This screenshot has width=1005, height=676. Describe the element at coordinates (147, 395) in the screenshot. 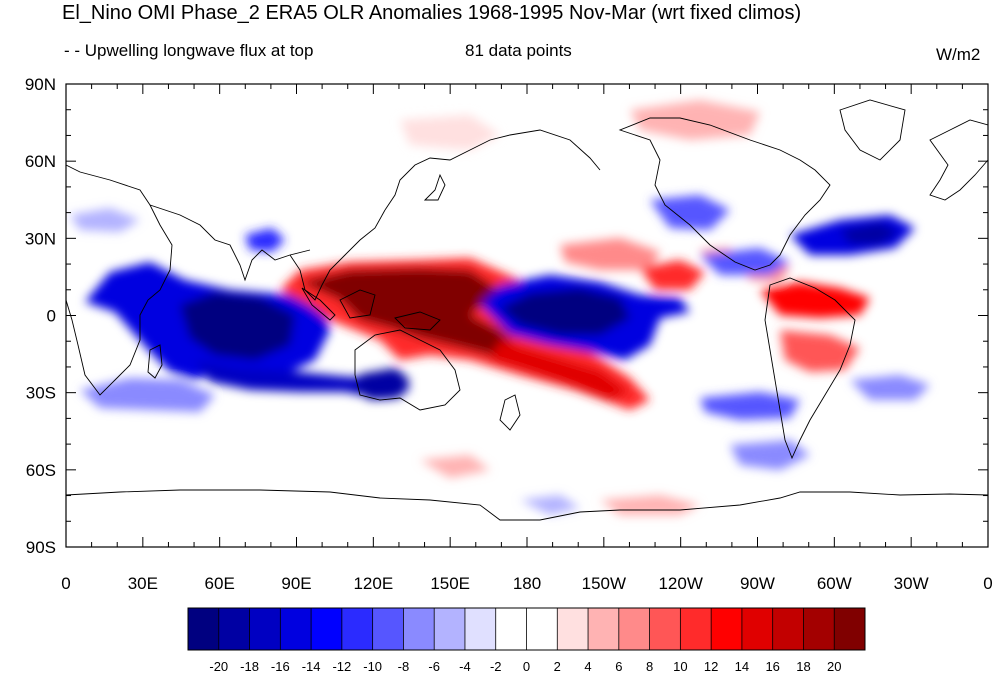

I see `anomaly-south-indian-band` at that location.